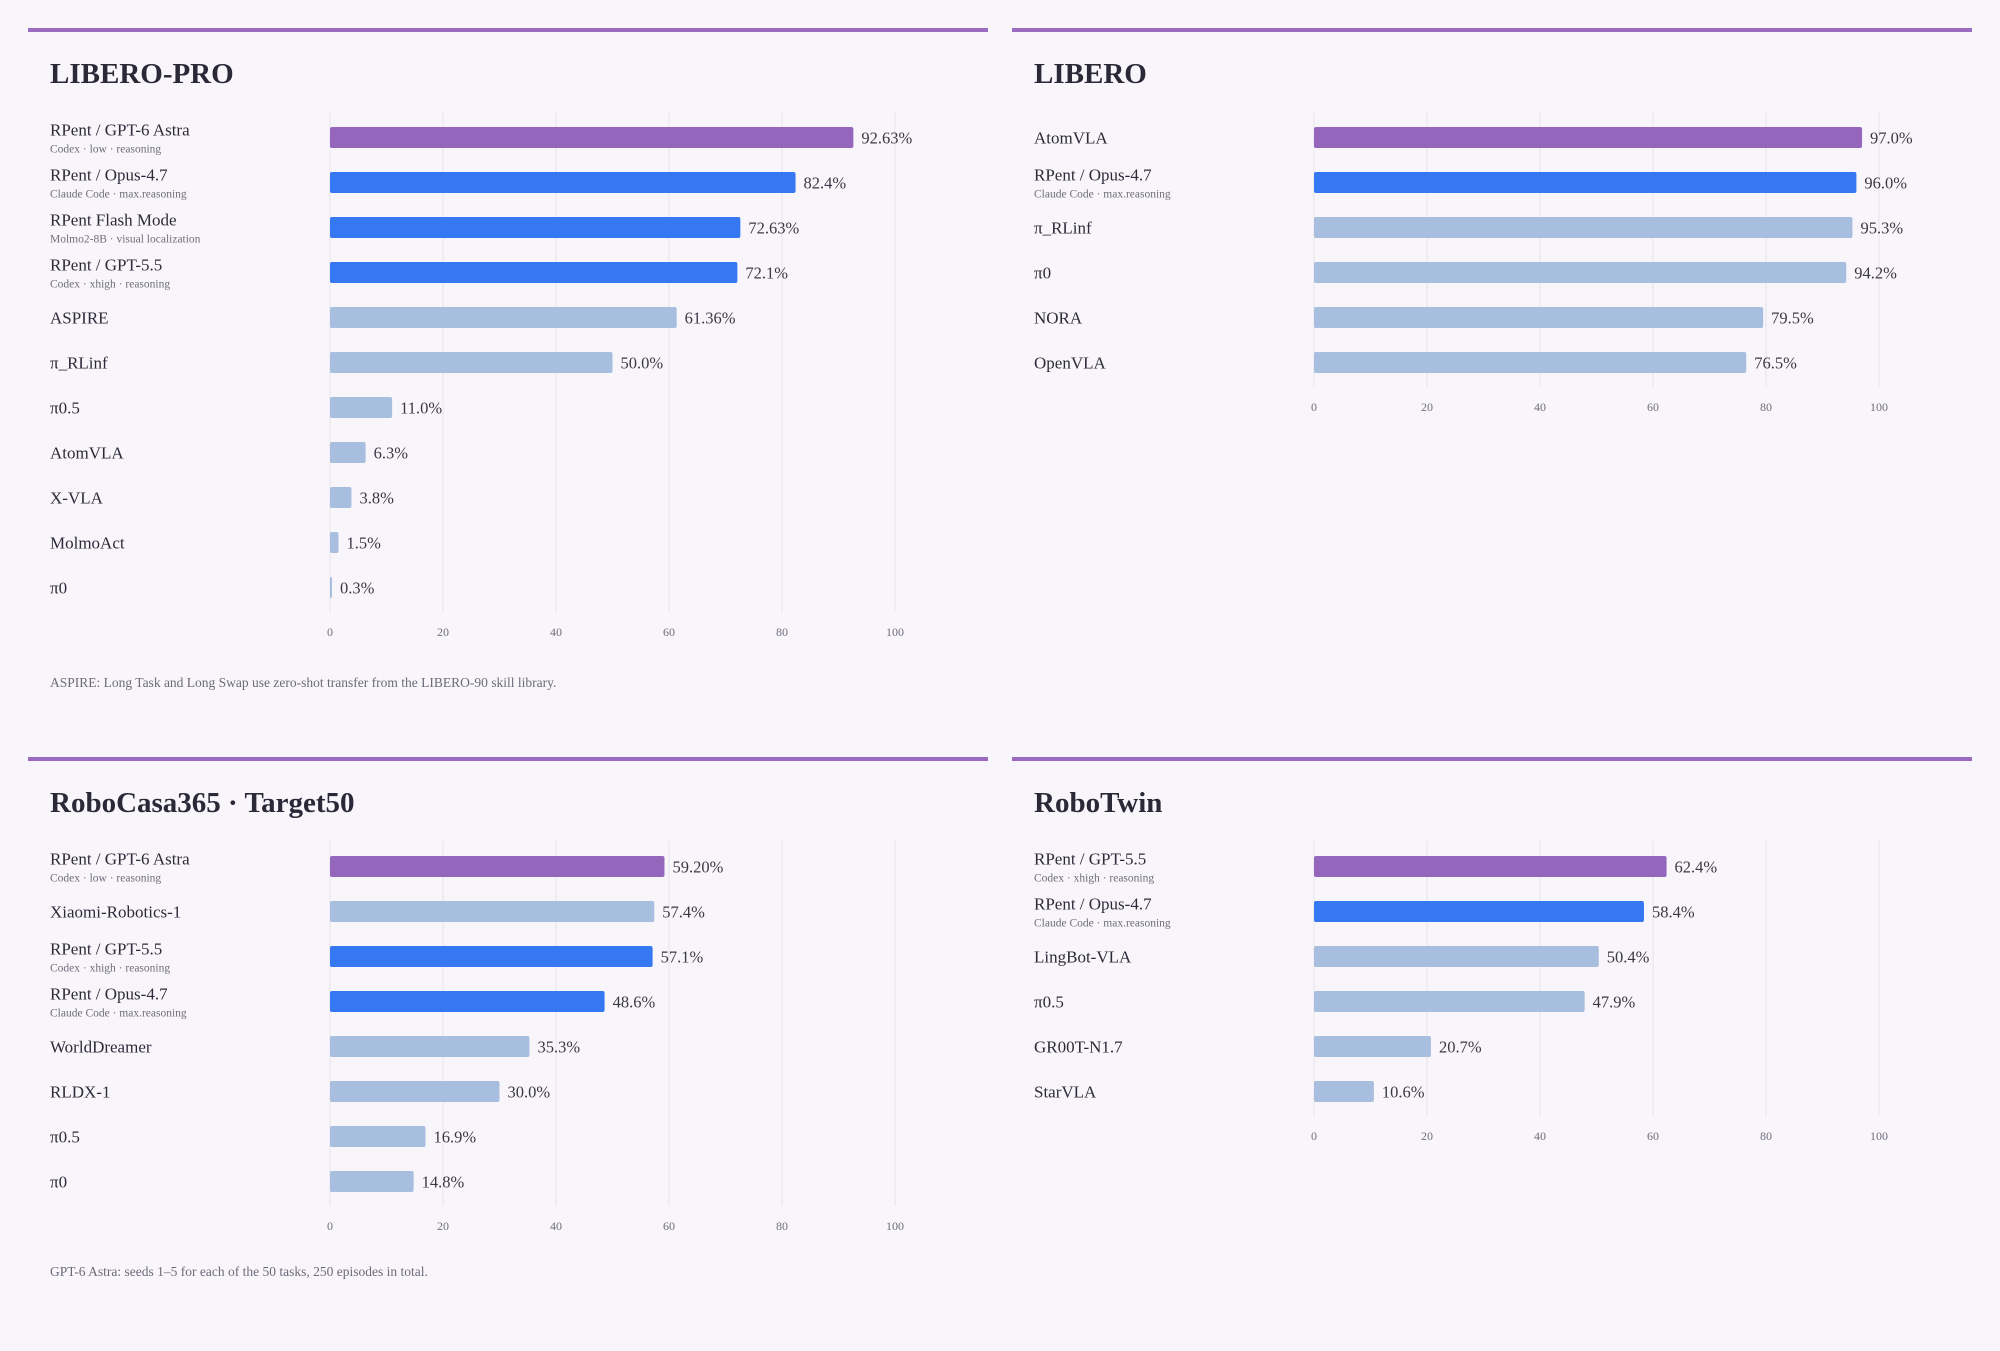 The height and width of the screenshot is (1351, 2000). Describe the element at coordinates (1673, 912) in the screenshot. I see `value-label-rpent-opus-4-7: 58.4%` at that location.